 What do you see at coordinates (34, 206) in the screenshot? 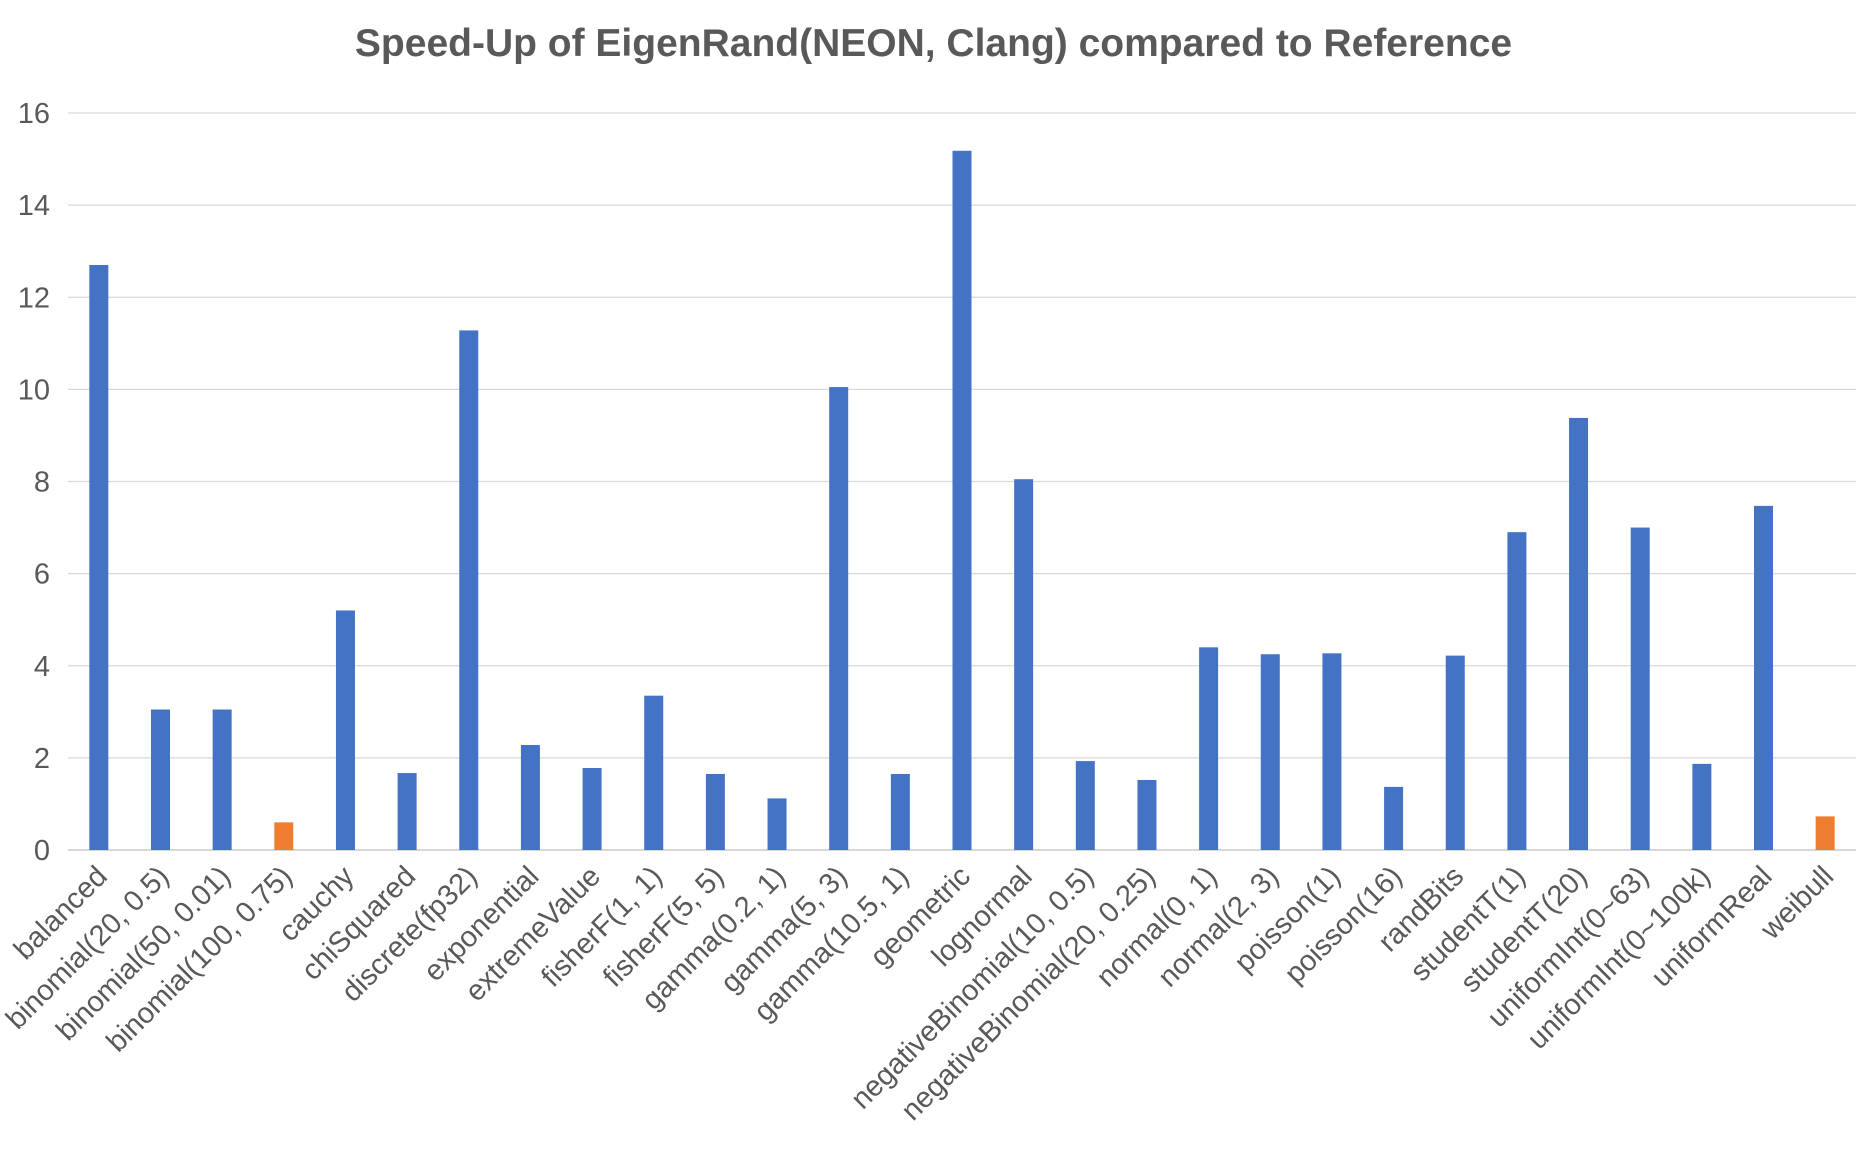
I see `y-tick-label: 14` at bounding box center [34, 206].